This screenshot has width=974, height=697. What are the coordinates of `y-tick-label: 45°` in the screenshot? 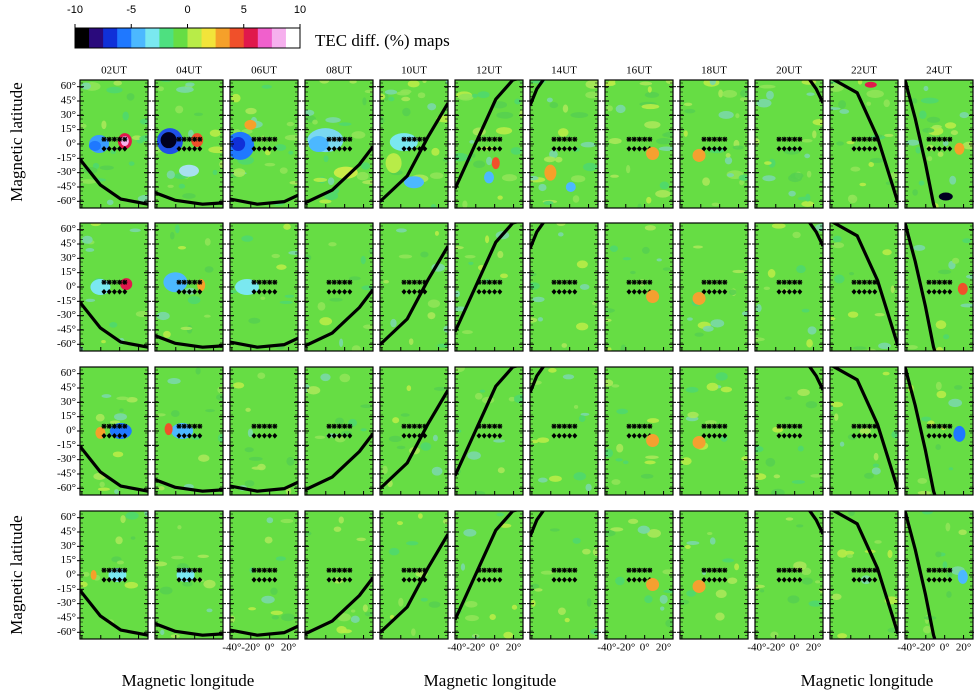 It's located at (68, 532).